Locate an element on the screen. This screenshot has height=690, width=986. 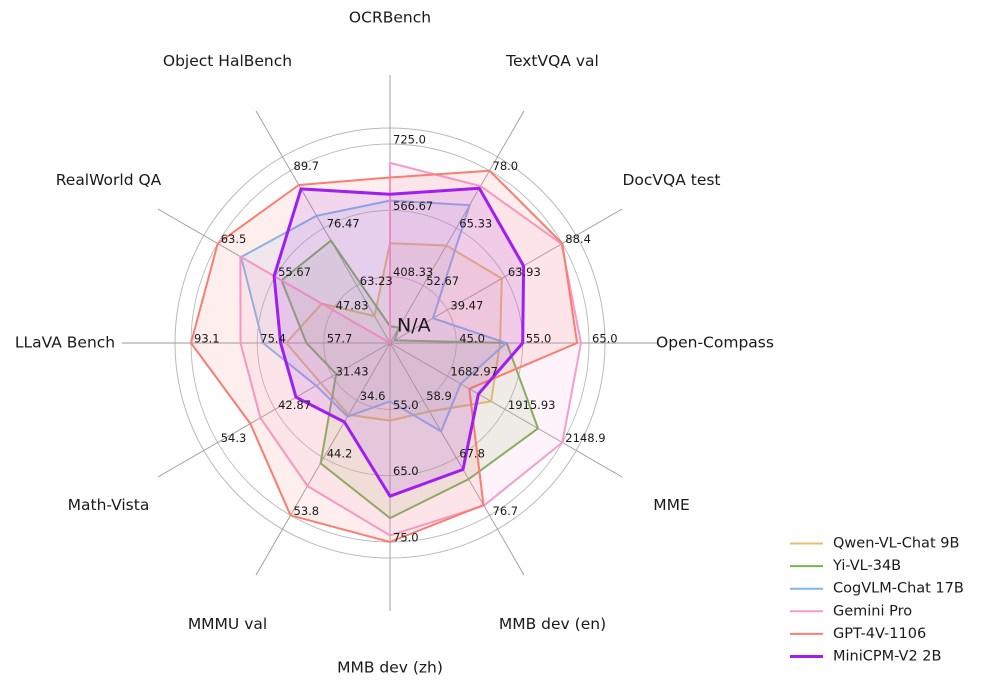
legend-item-minicpm-v2-2b: MiniCPM-V2 2B is located at coordinates (865, 657).